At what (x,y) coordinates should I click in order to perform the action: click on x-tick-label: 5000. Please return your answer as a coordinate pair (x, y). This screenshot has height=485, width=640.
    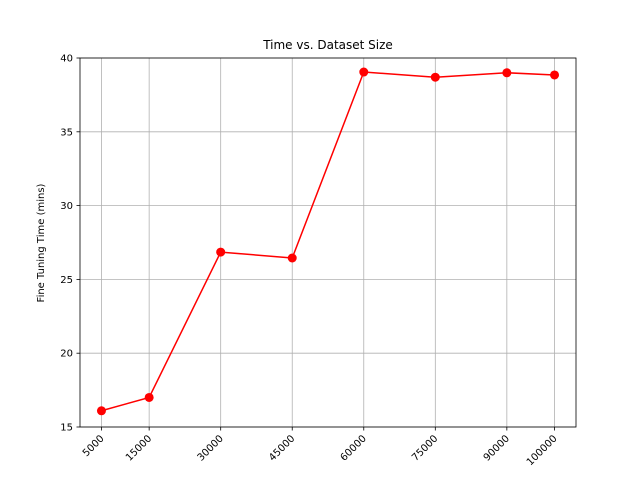
    Looking at the image, I should click on (94, 446).